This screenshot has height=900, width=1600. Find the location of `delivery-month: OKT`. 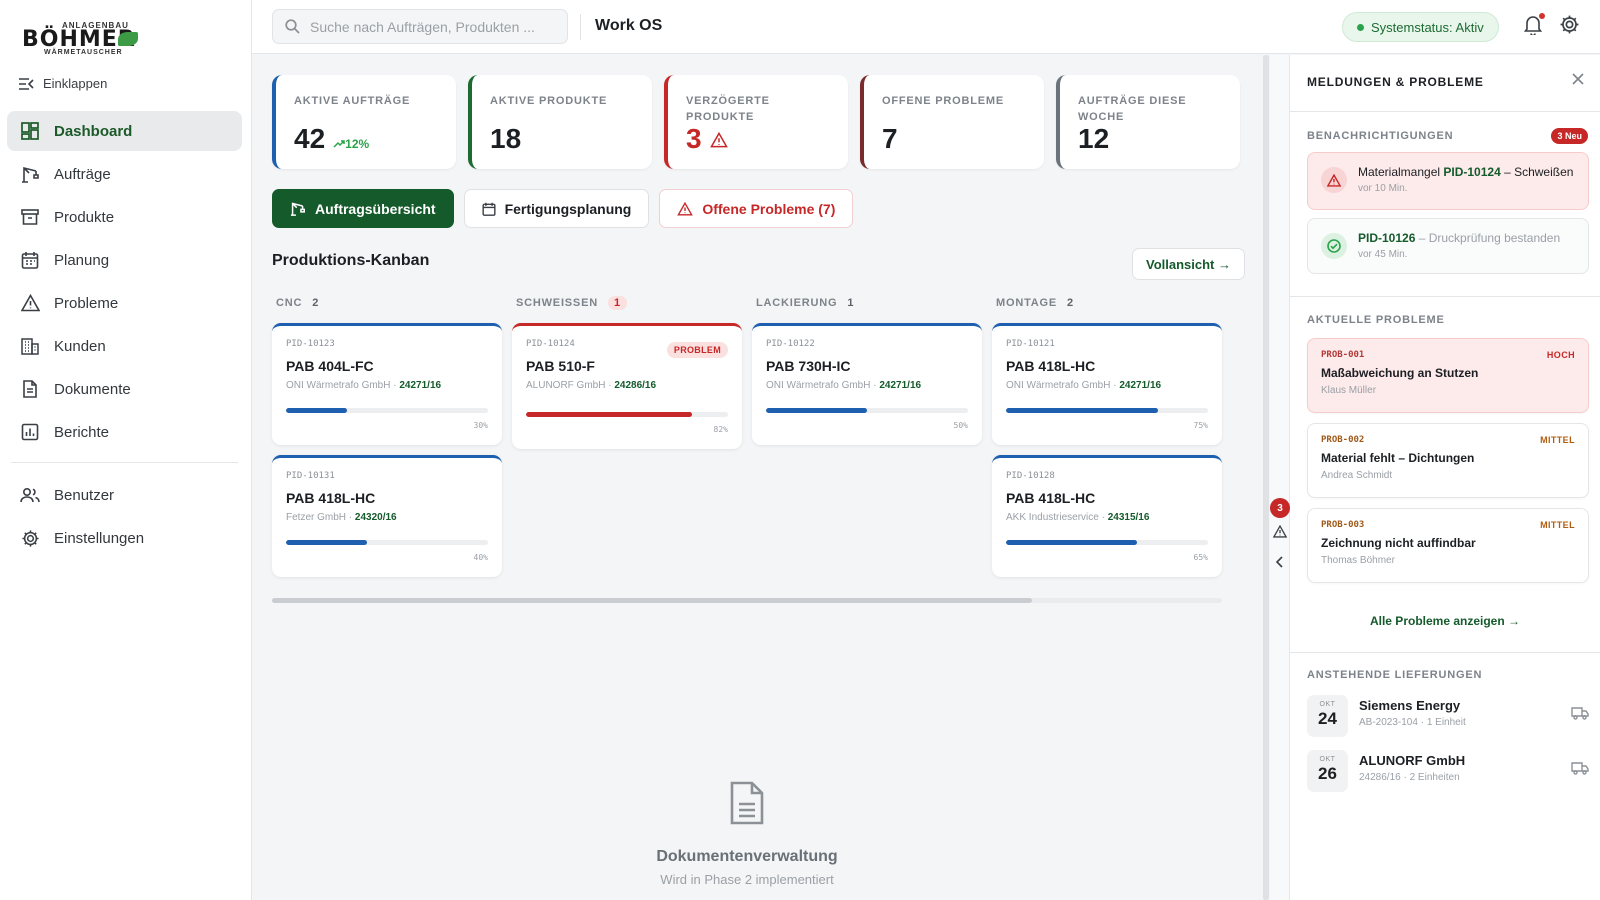

delivery-month: OKT is located at coordinates (1327, 759).